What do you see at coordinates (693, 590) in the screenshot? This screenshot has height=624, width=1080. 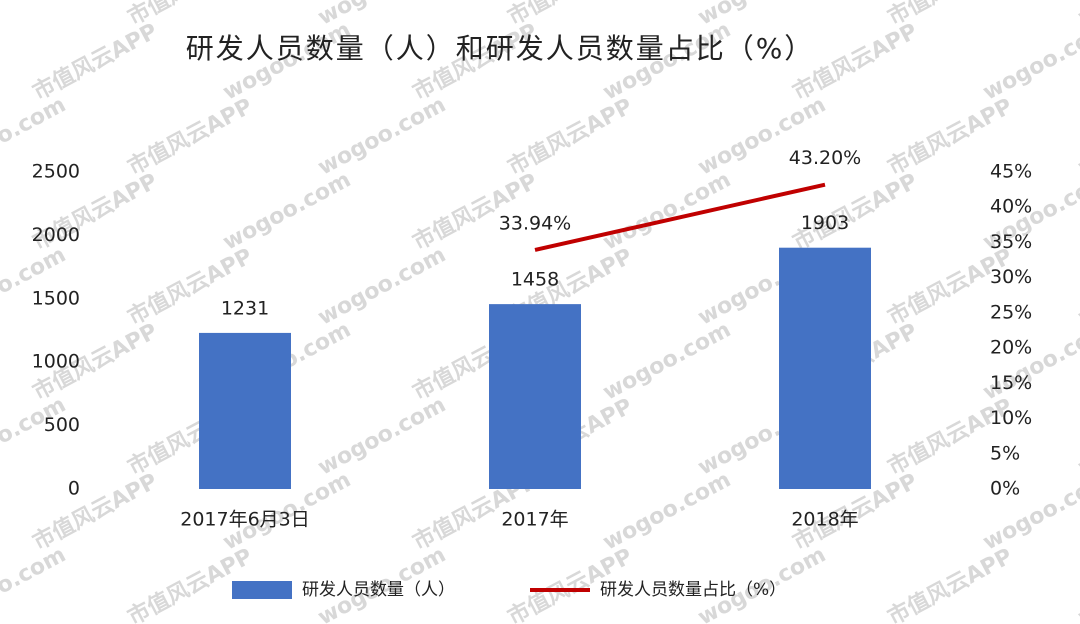 I see `legend-label: 研发人员数量占比（%）` at bounding box center [693, 590].